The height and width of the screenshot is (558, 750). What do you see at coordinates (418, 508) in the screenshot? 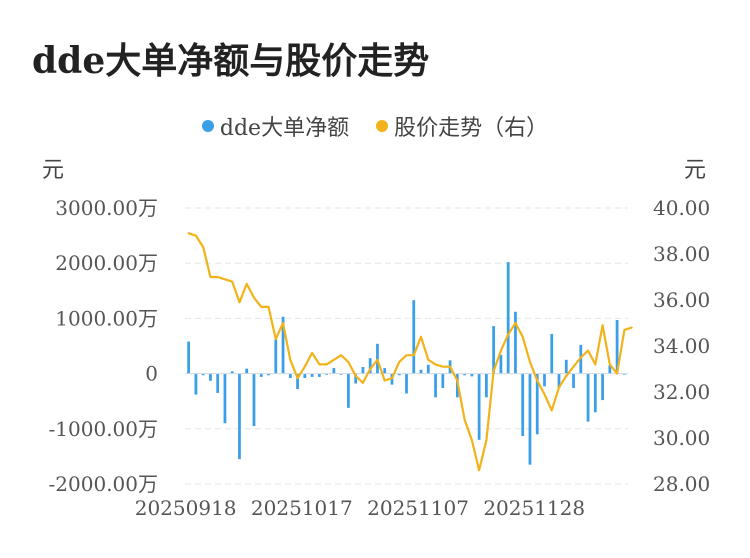
I see `x-tick-label: 20251107` at bounding box center [418, 508].